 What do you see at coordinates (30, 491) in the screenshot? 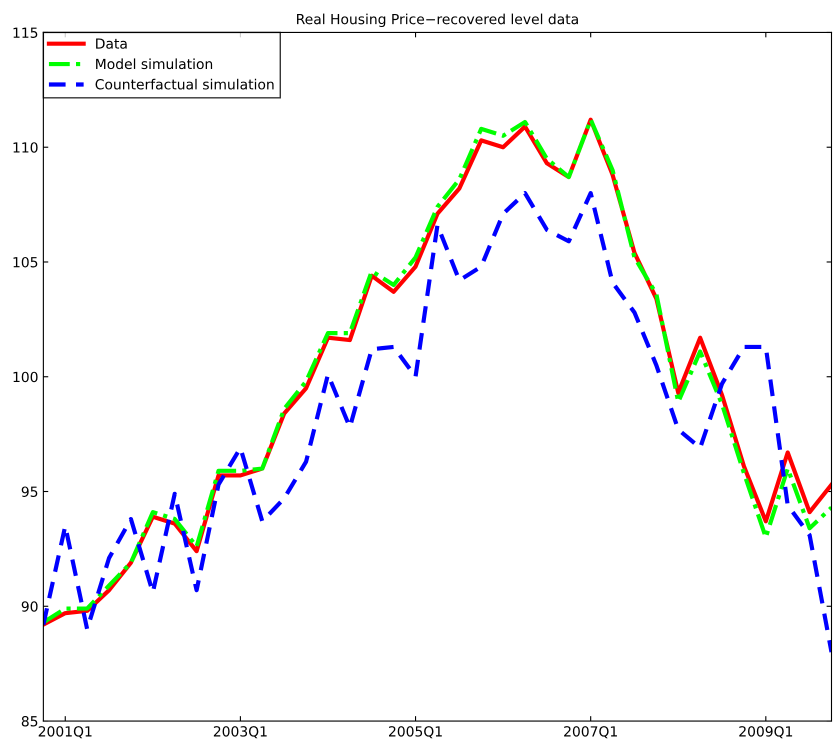
I see `y-tick-label: 95` at bounding box center [30, 491].